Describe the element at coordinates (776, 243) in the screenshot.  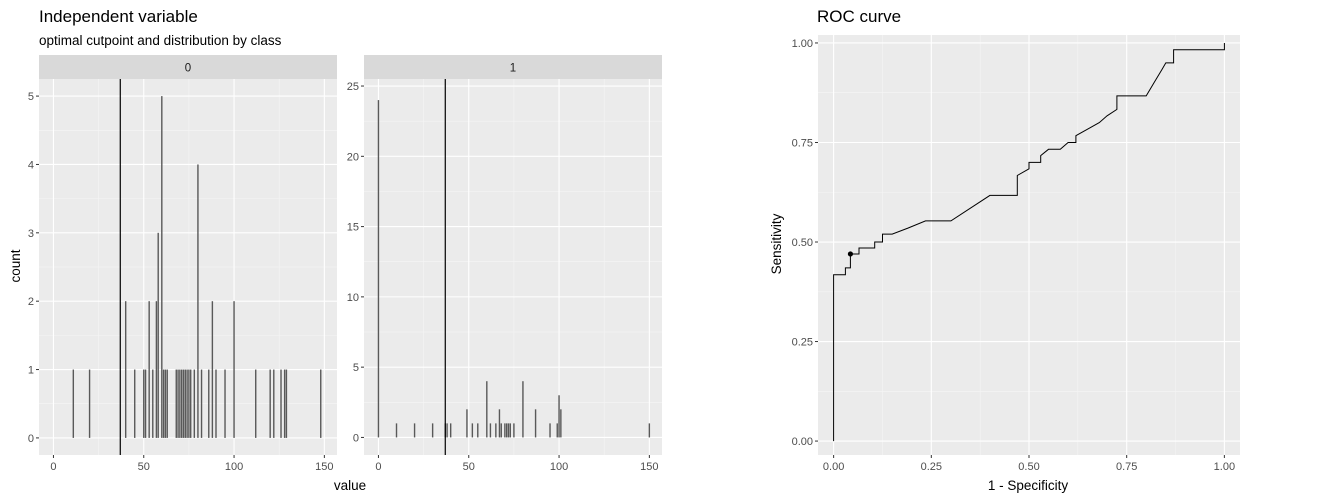
I see `roc-y-axis-title: Sensitivity` at that location.